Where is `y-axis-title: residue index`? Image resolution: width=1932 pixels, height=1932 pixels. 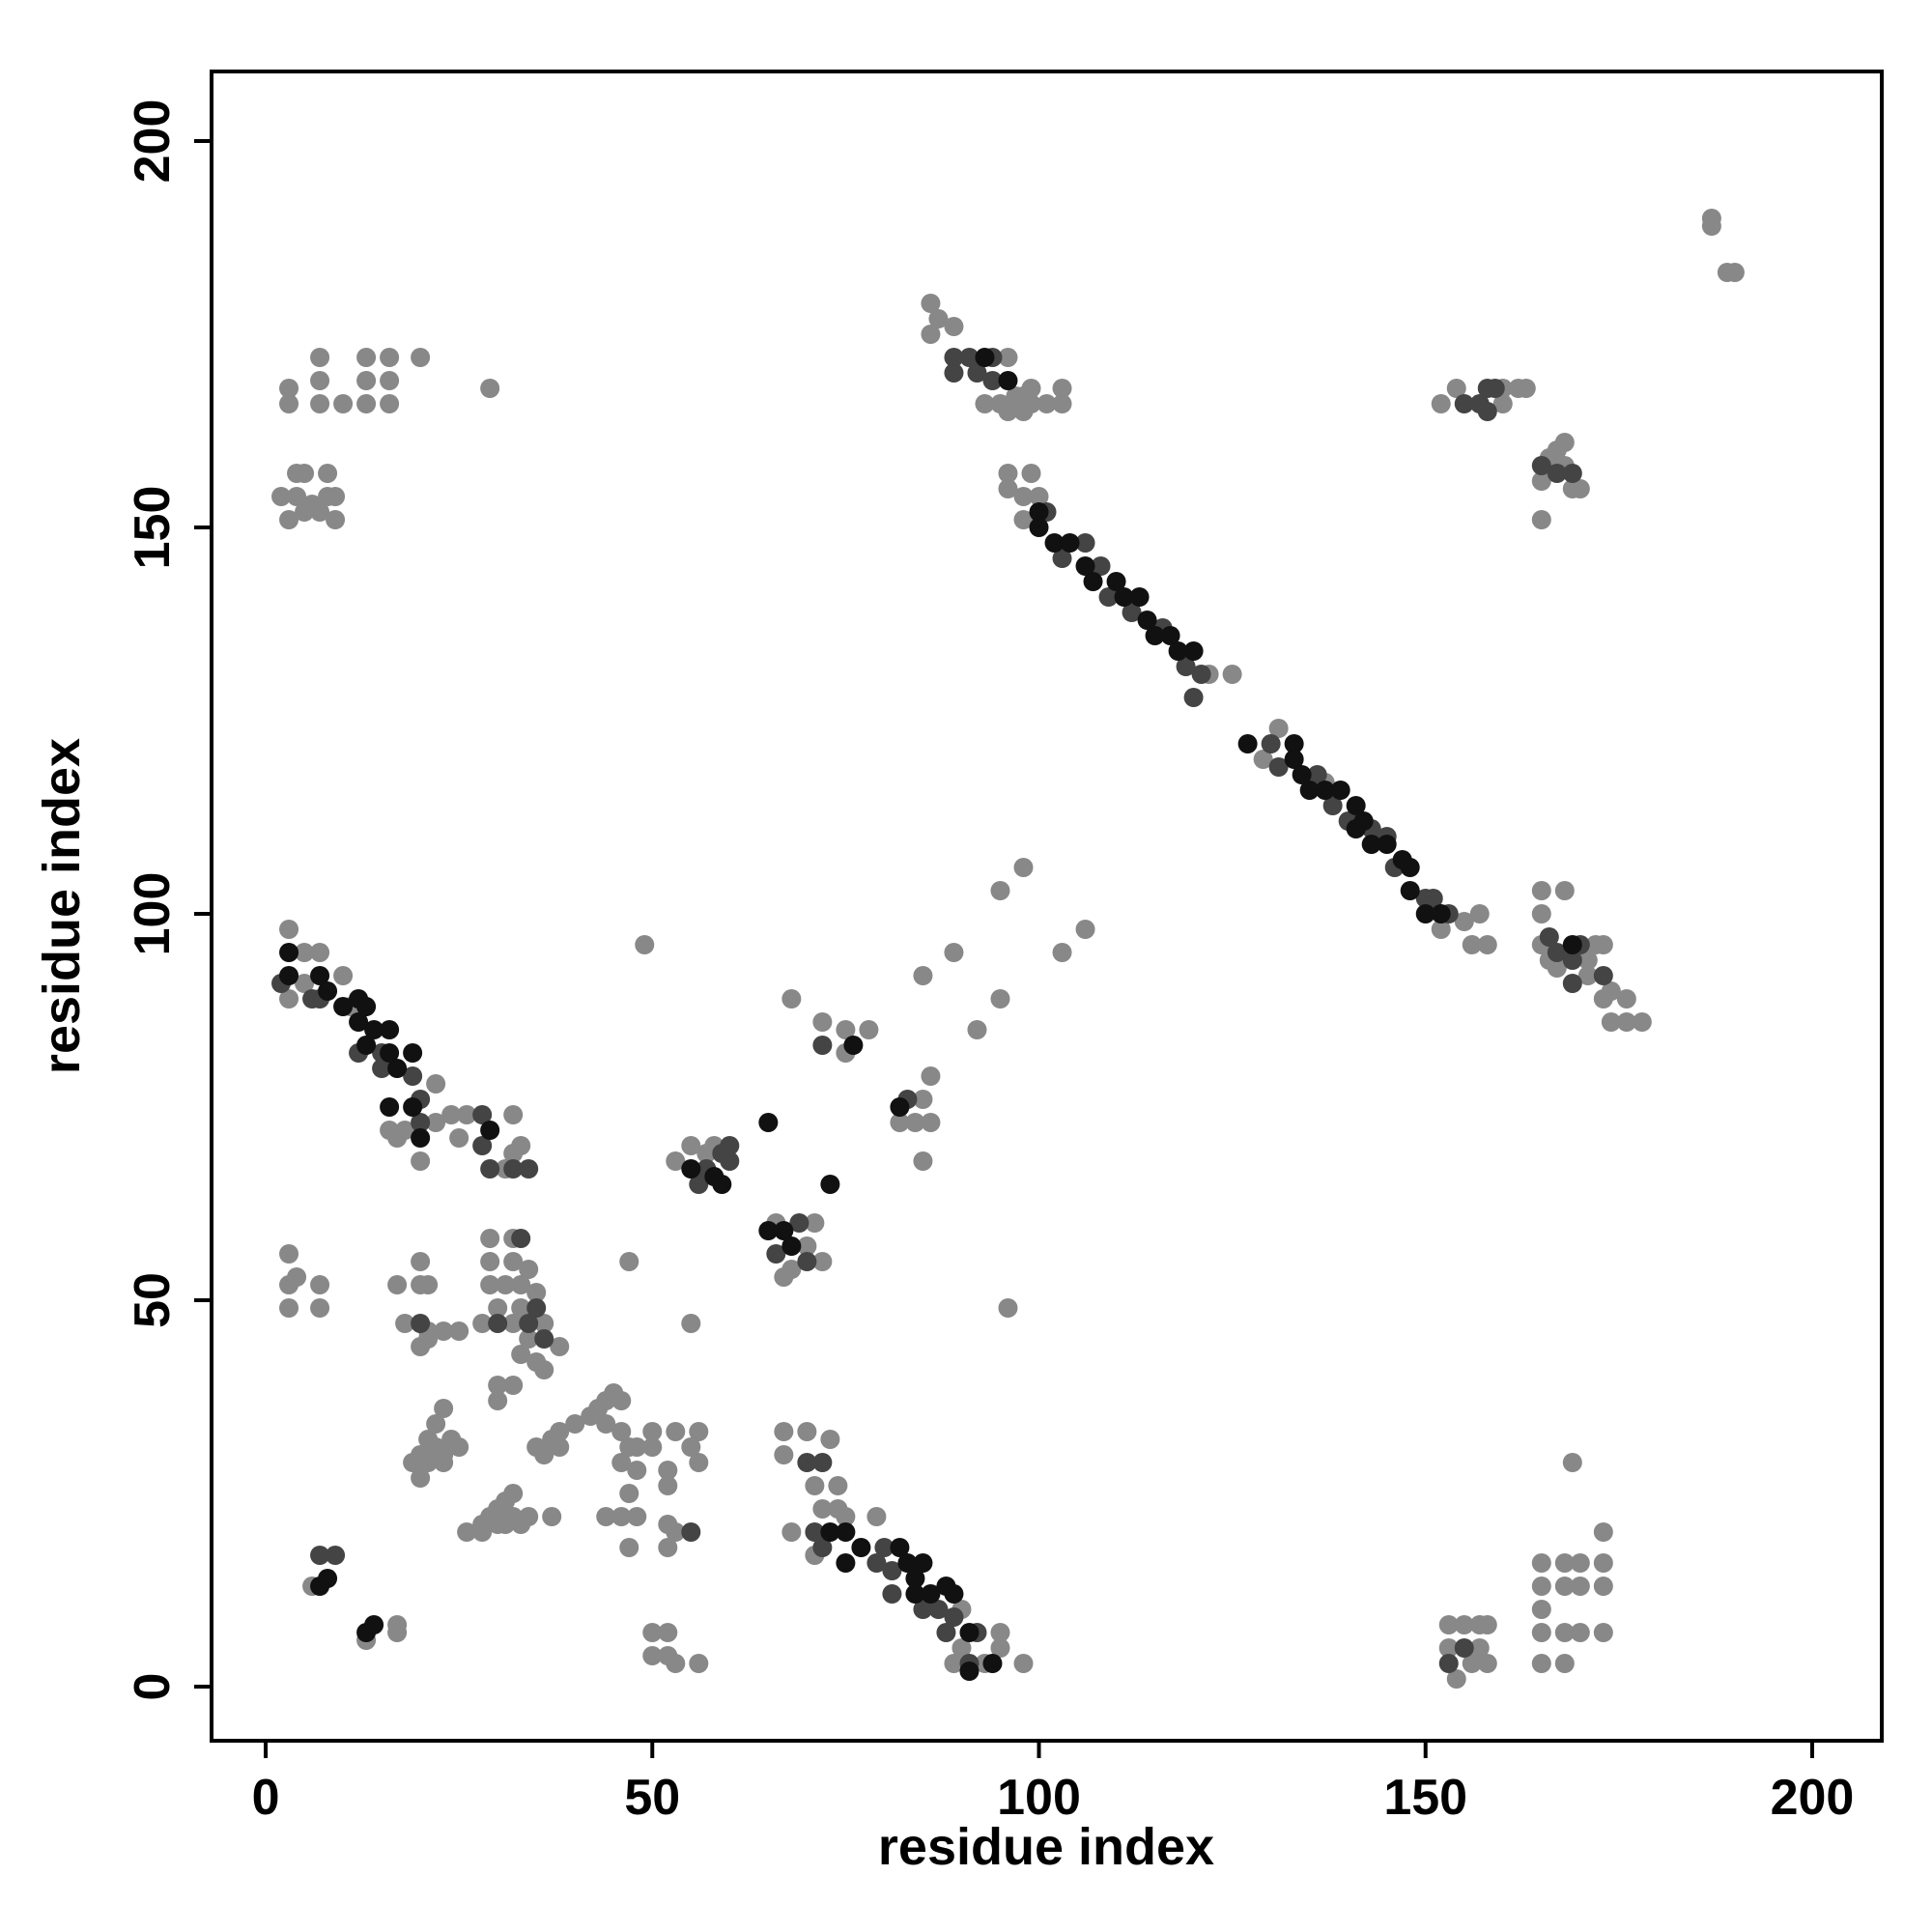 y-axis-title: residue index is located at coordinates (62, 906).